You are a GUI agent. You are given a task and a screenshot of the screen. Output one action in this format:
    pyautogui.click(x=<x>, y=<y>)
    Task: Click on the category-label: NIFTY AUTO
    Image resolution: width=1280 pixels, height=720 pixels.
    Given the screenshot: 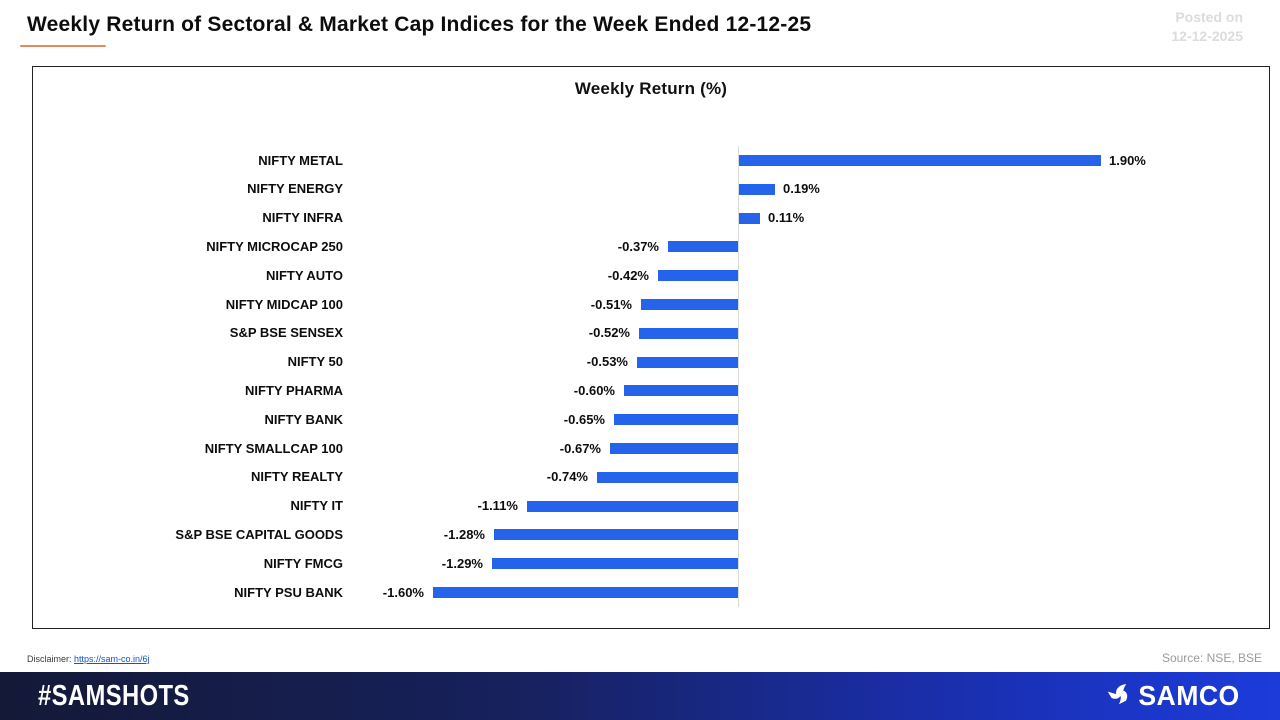 What is the action you would take?
    pyautogui.click(x=304, y=275)
    